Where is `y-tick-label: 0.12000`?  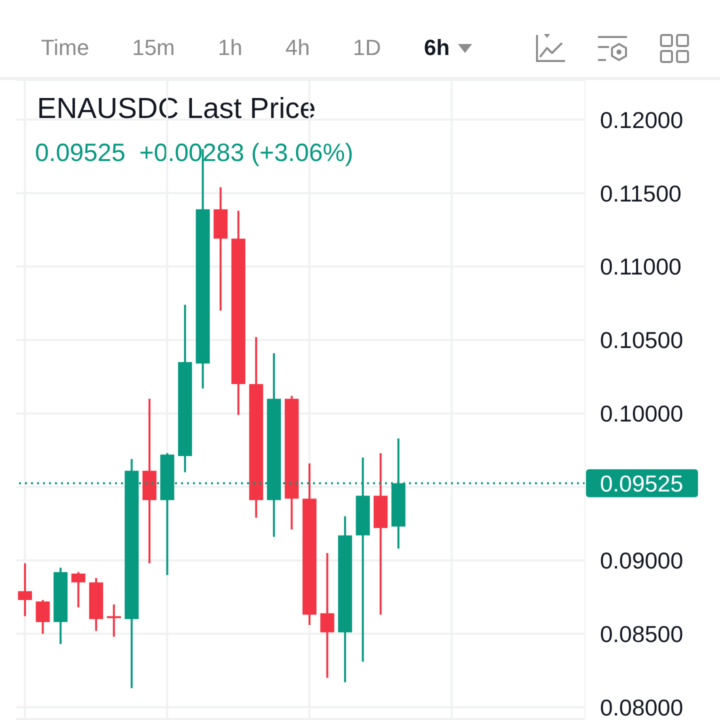
y-tick-label: 0.12000 is located at coordinates (642, 119).